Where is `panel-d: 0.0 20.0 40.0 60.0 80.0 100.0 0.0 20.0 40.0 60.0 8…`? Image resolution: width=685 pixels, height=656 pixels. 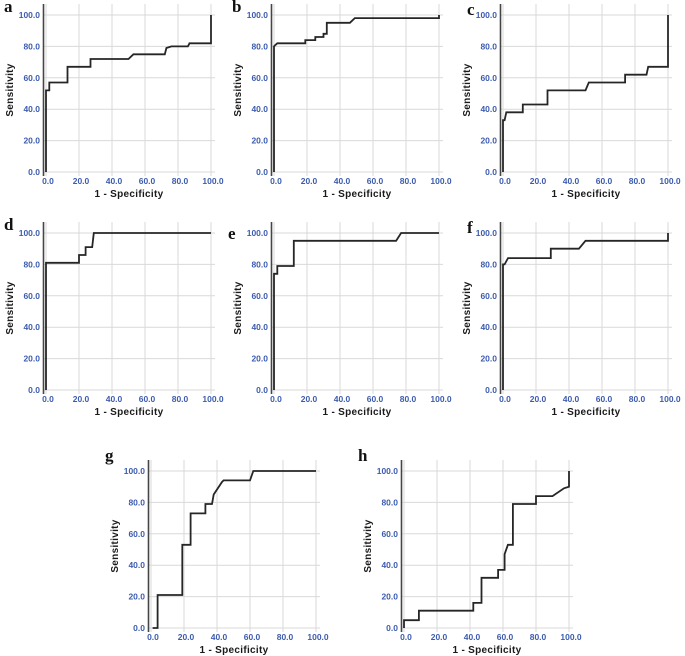
panel-d: 0.0 20.0 40.0 60.0 80.0 100.0 0.0 20.0 40.0 60.0 8… is located at coordinates (114, 325).